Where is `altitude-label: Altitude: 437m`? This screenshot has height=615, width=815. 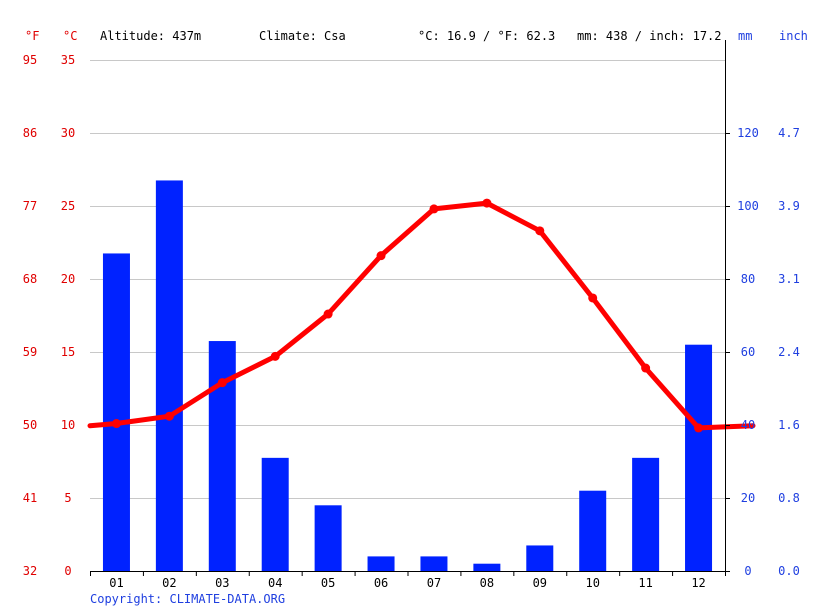
altitude-label: Altitude: 437m is located at coordinates (150, 36).